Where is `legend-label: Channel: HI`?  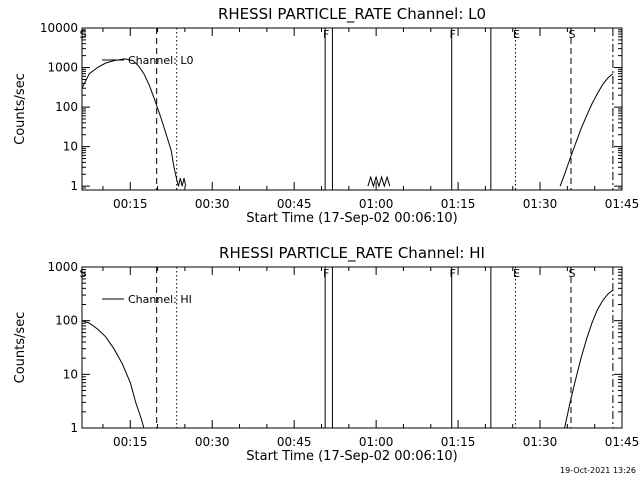 legend-label: Channel: HI is located at coordinates (160, 299).